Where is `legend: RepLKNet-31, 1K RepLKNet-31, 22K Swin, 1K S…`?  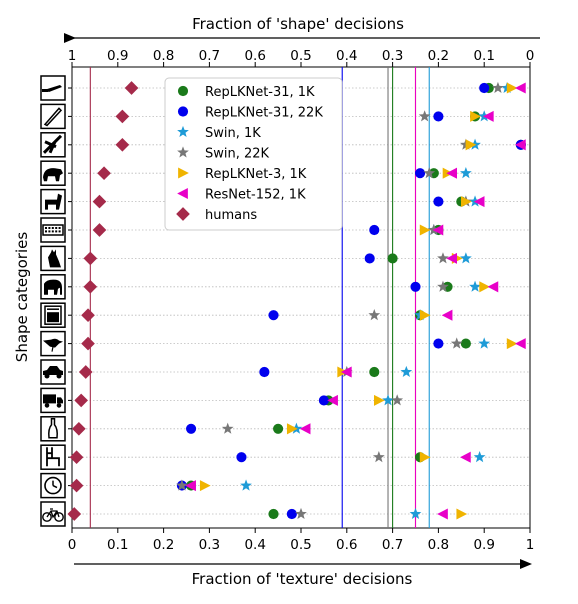
legend: RepLKNet-31, 1K RepLKNet-31, 22K Swin, 1K S… is located at coordinates (253, 154).